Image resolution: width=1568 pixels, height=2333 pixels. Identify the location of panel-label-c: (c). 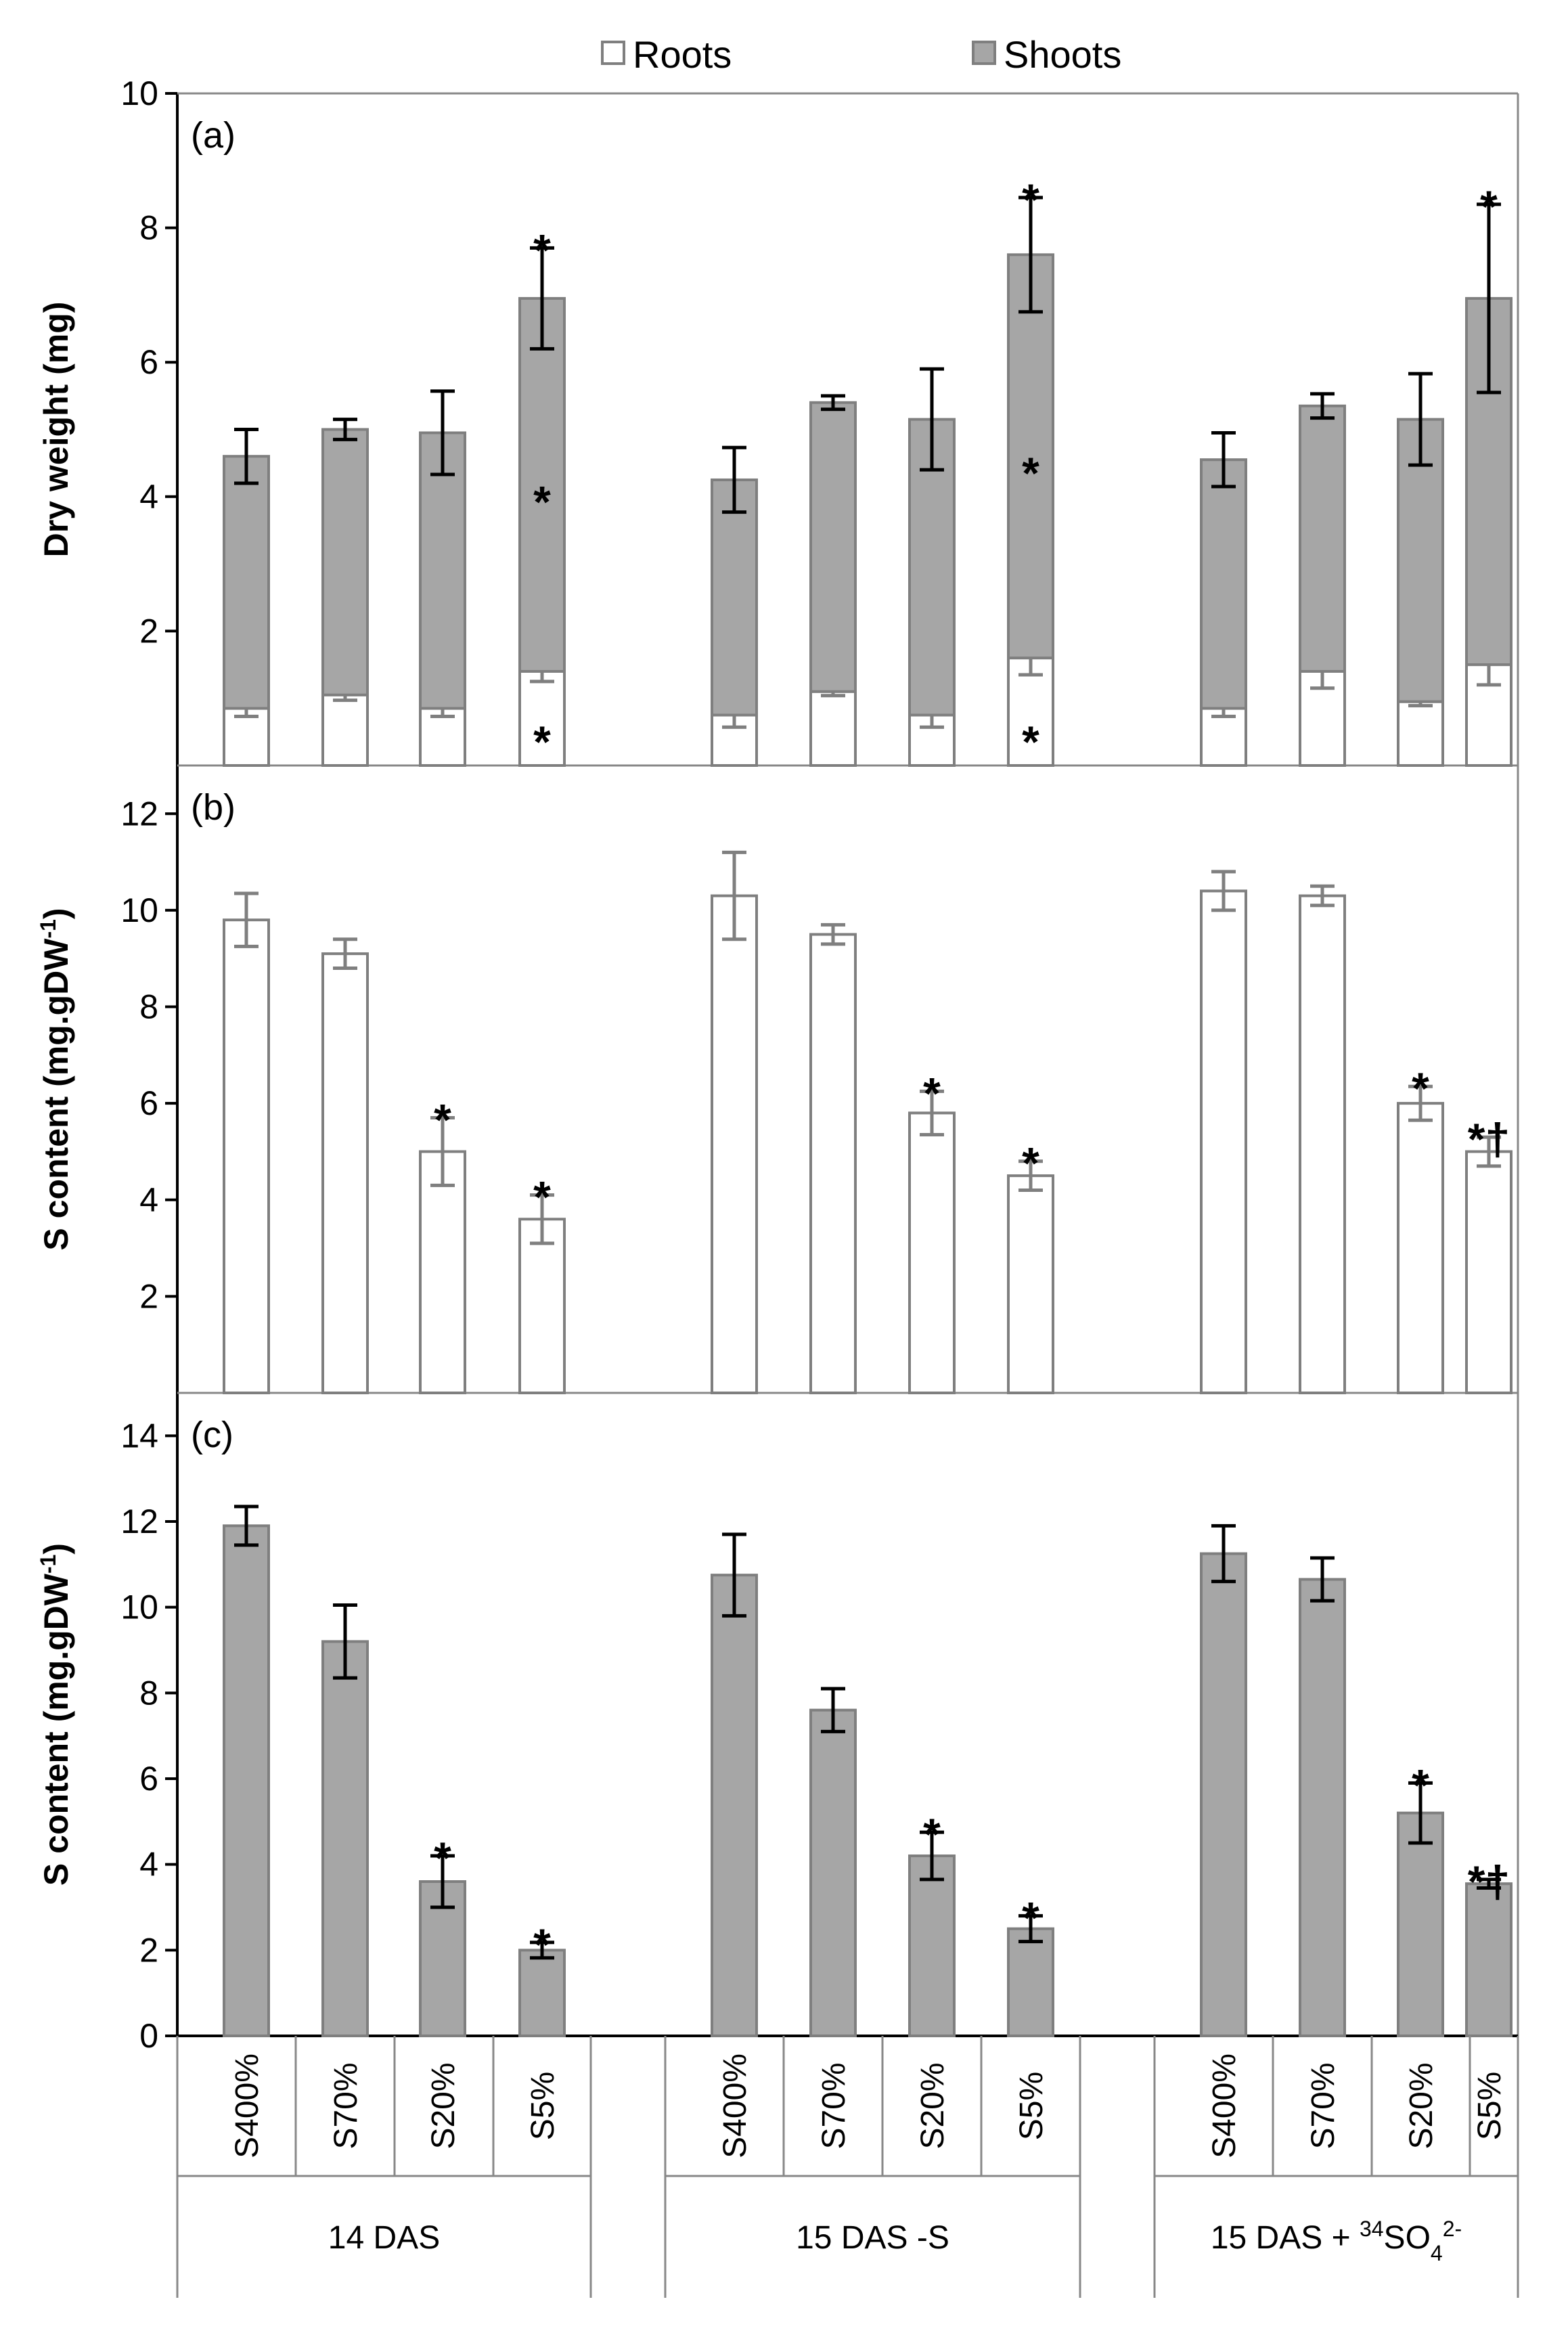
(212, 1435).